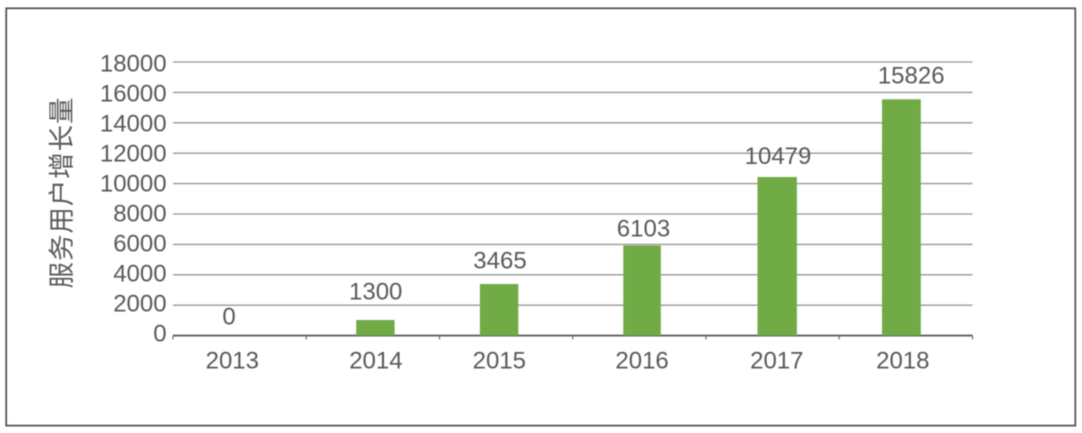  I want to click on svg-text: 8000, so click(139, 214).